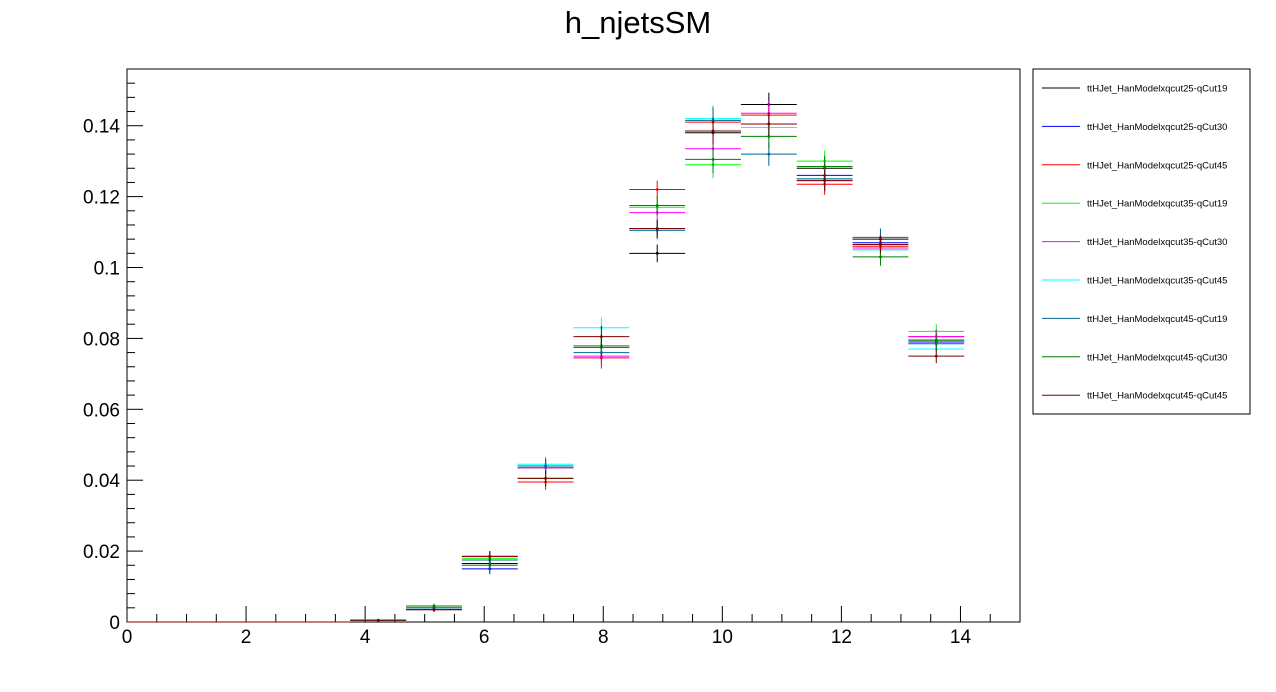  What do you see at coordinates (1157, 281) in the screenshot?
I see `legend-label: ttHJet_HanModelxqcut35-qCut45` at bounding box center [1157, 281].